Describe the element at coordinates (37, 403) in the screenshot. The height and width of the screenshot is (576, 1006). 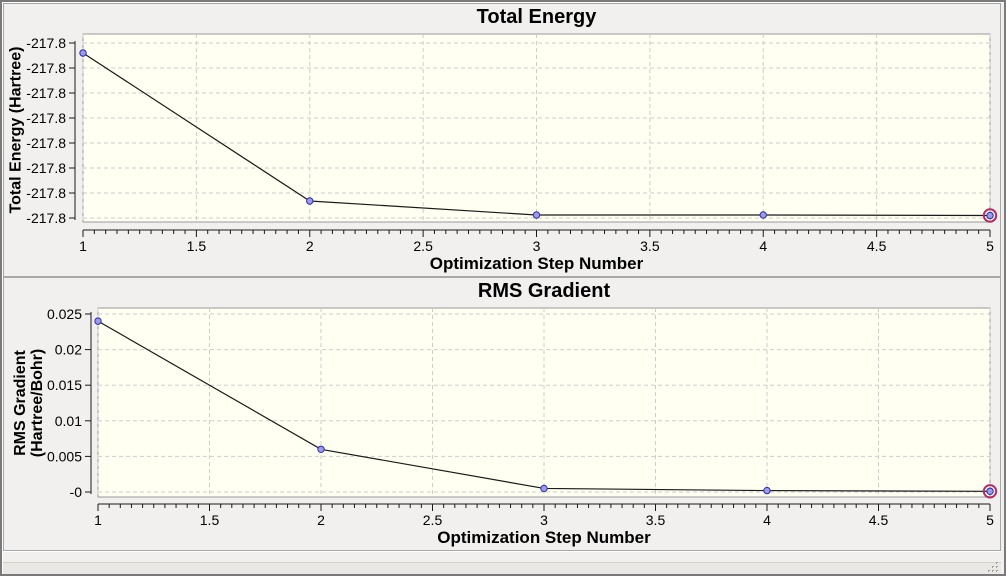
I see `y-axis-title-line2: (Hartree/Bohr)` at that location.